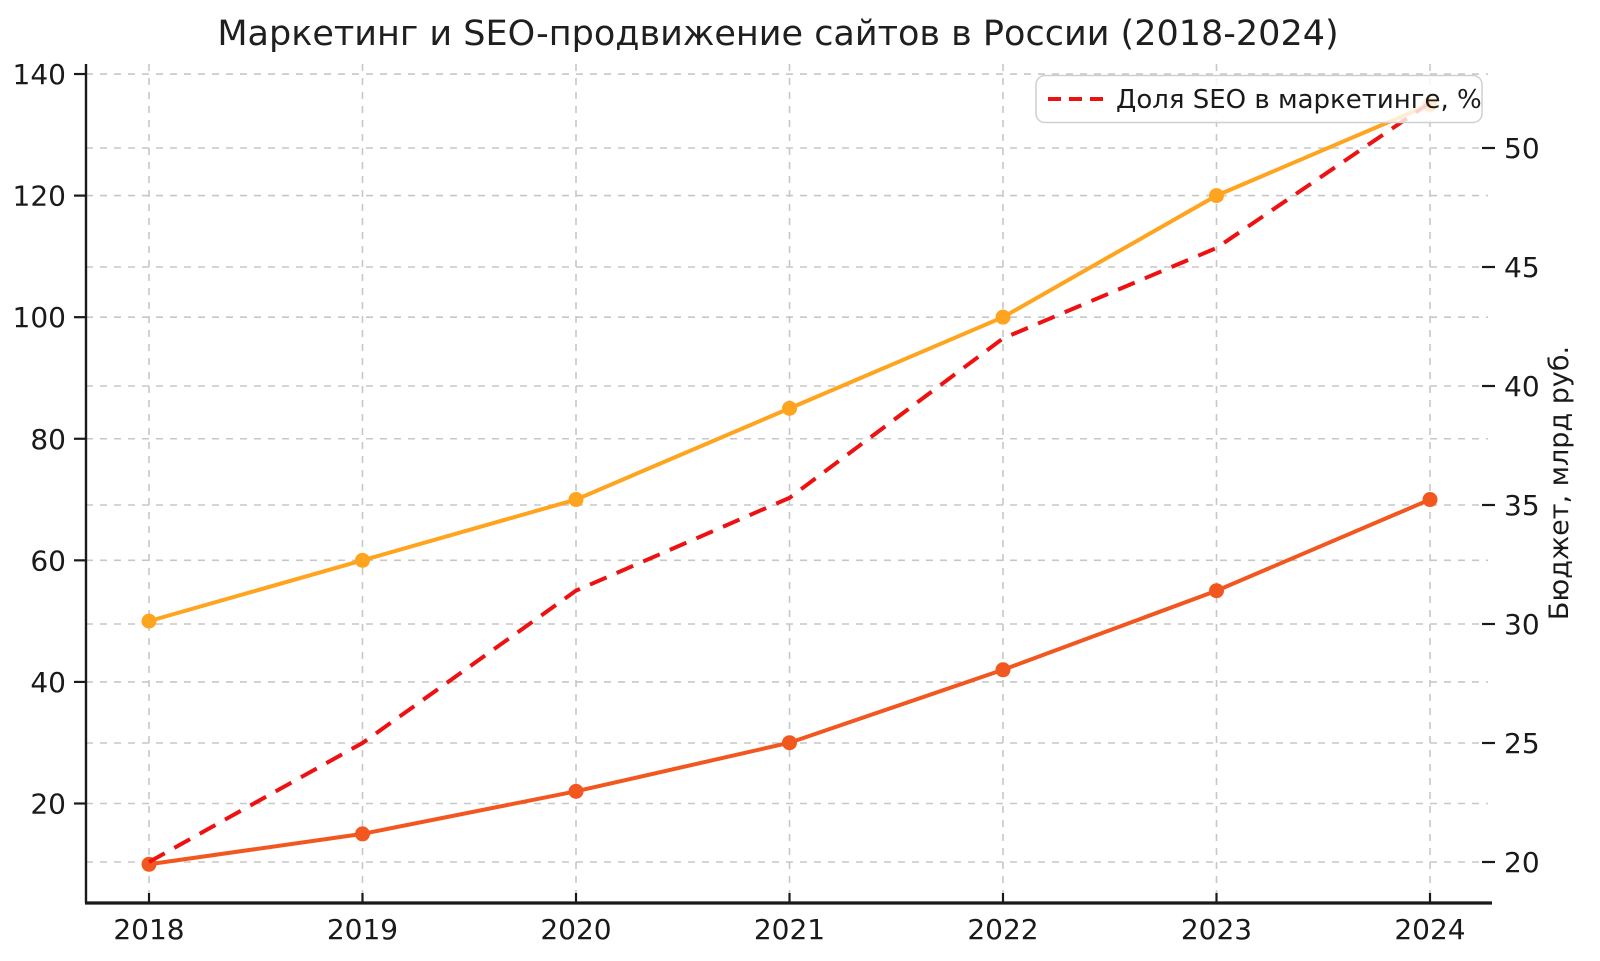  Describe the element at coordinates (1522, 148) in the screenshot. I see `y-right-tick-label: 50` at that location.